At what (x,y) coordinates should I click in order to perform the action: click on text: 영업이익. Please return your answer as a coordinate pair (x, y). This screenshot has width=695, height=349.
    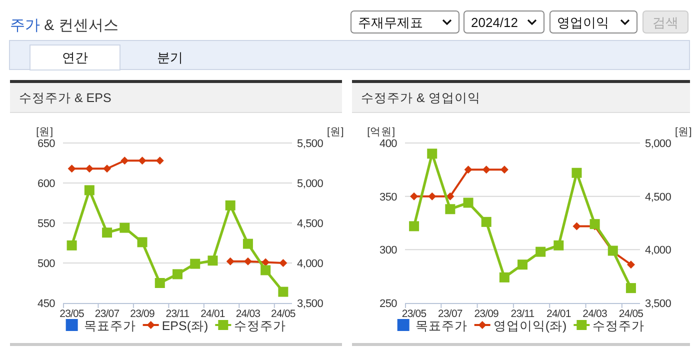
    Looking at the image, I should click on (583, 22).